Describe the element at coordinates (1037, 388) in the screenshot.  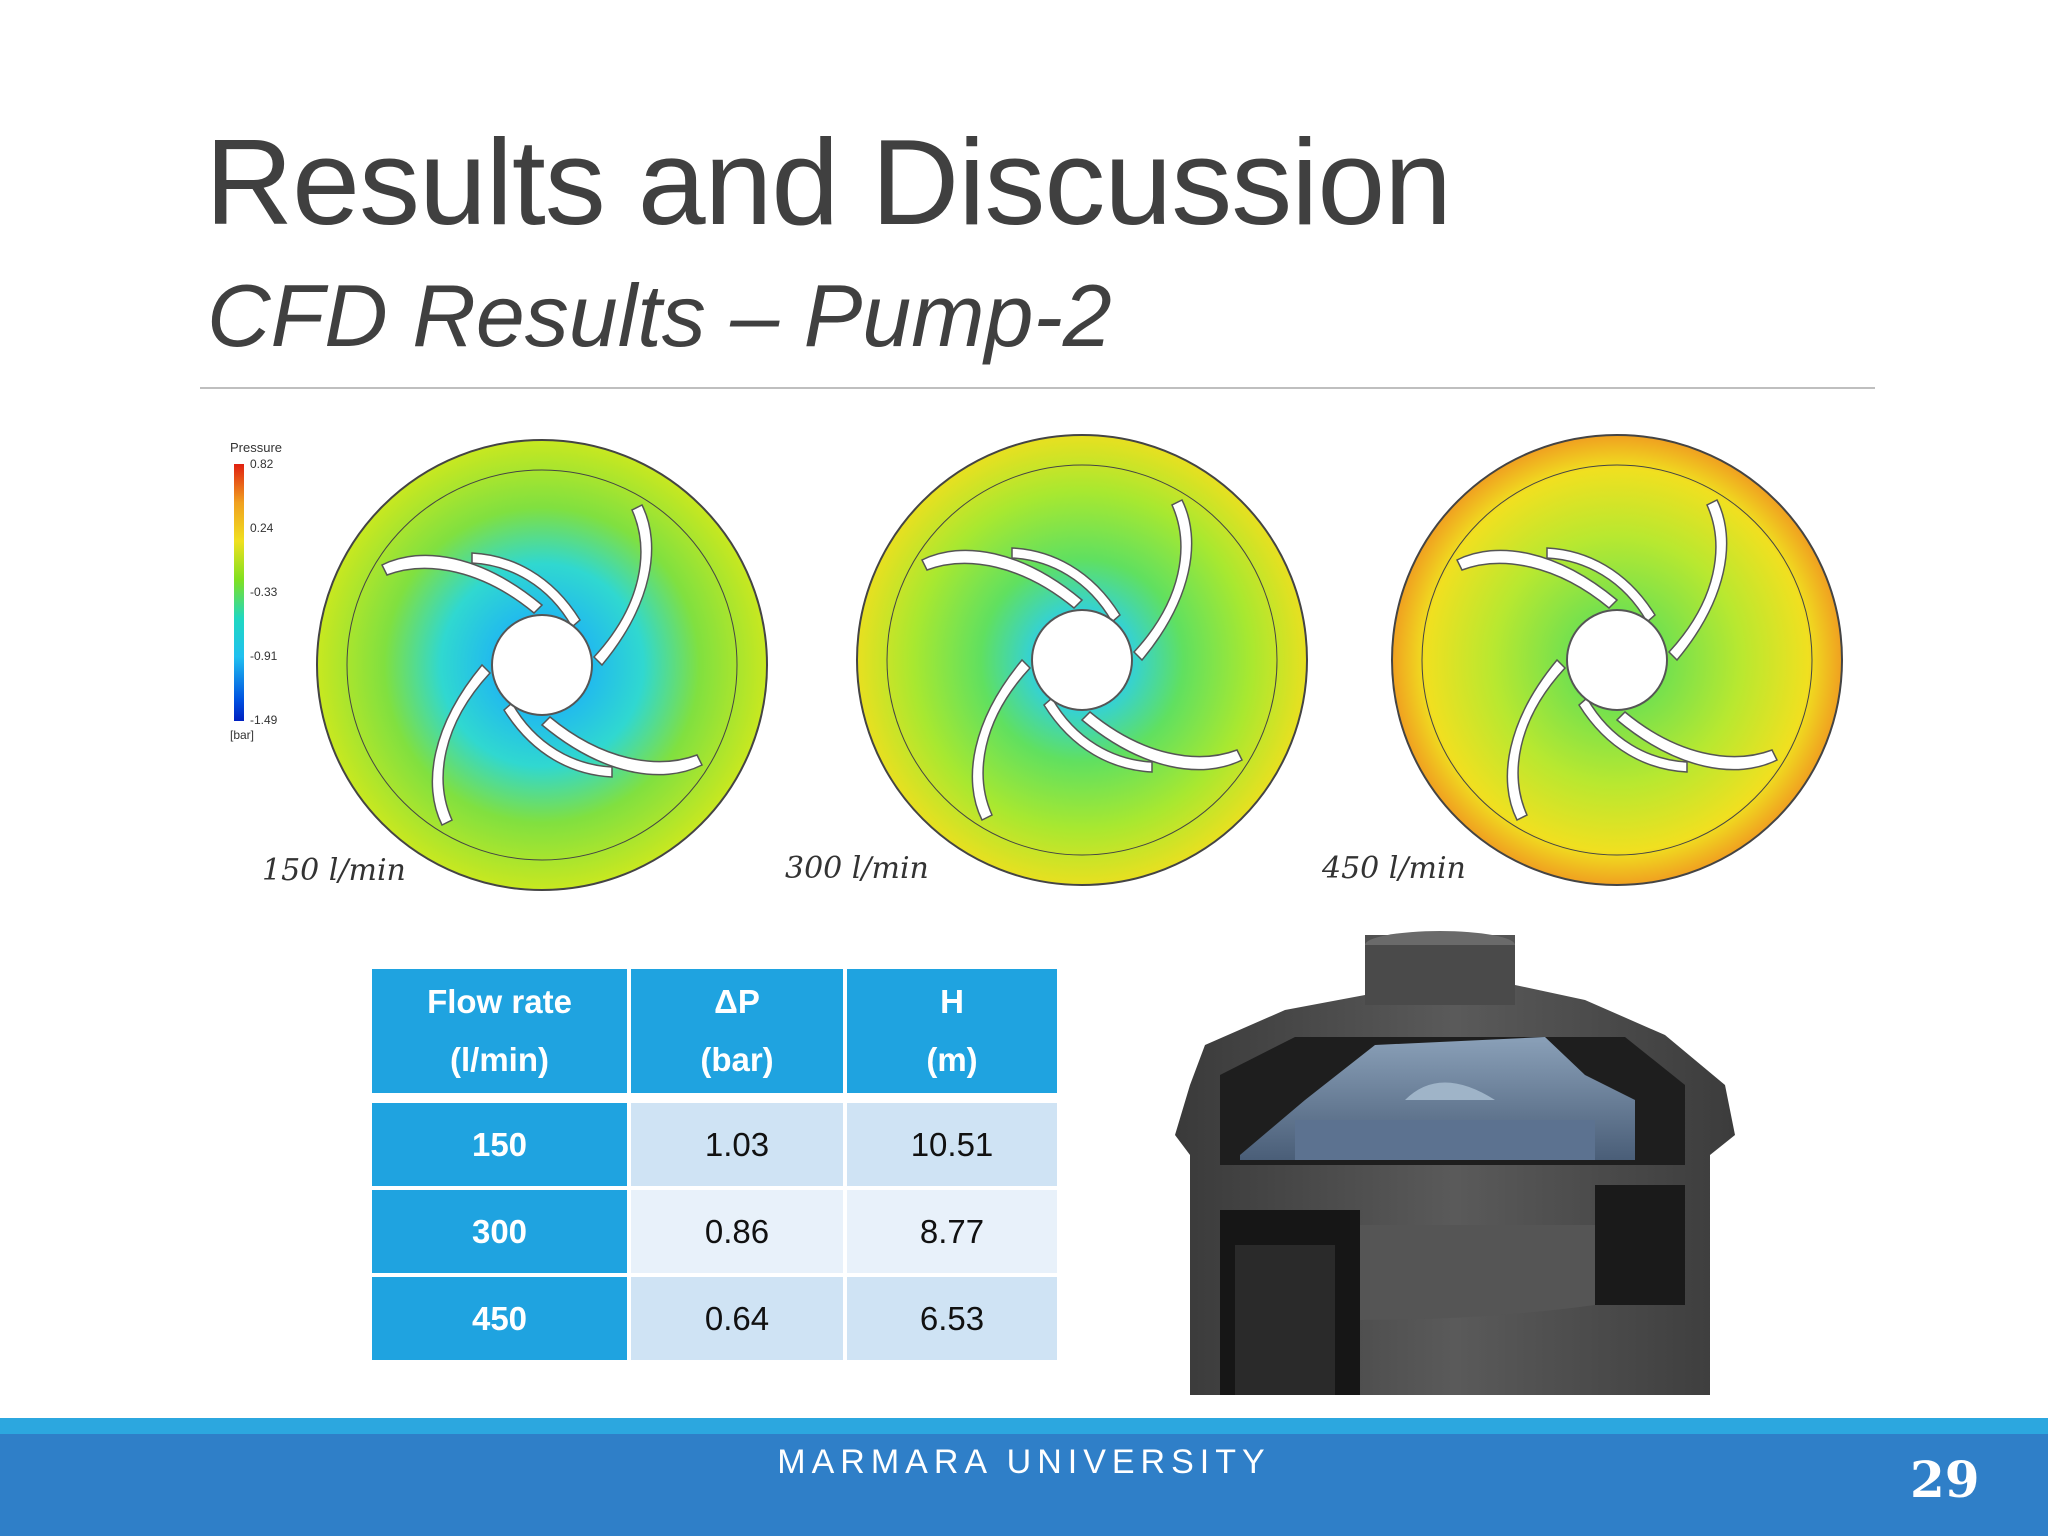
I see `title-divider` at that location.